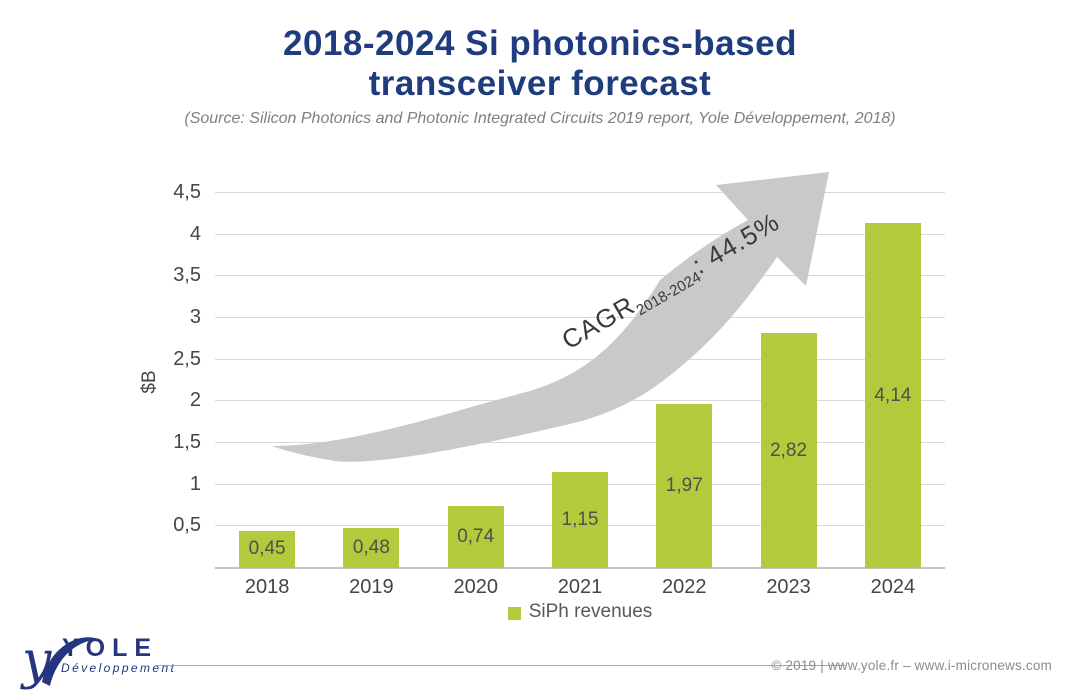 This screenshot has height=698, width=1080. I want to click on bar-2022: 1,97, so click(684, 485).